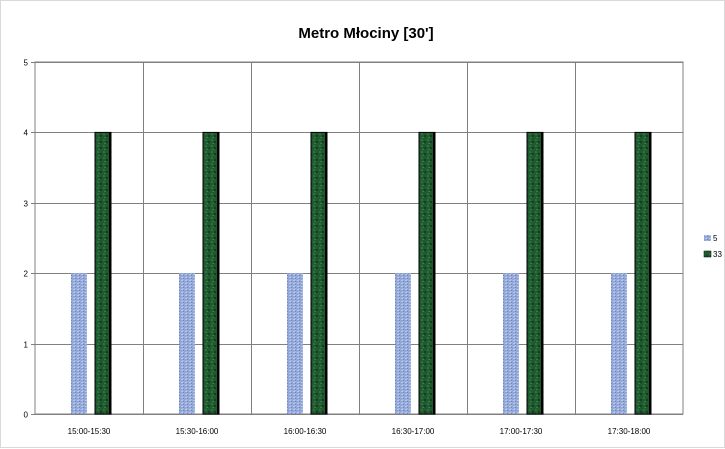  What do you see at coordinates (89, 431) in the screenshot?
I see `x-tick-label: 15:00-15:30` at bounding box center [89, 431].